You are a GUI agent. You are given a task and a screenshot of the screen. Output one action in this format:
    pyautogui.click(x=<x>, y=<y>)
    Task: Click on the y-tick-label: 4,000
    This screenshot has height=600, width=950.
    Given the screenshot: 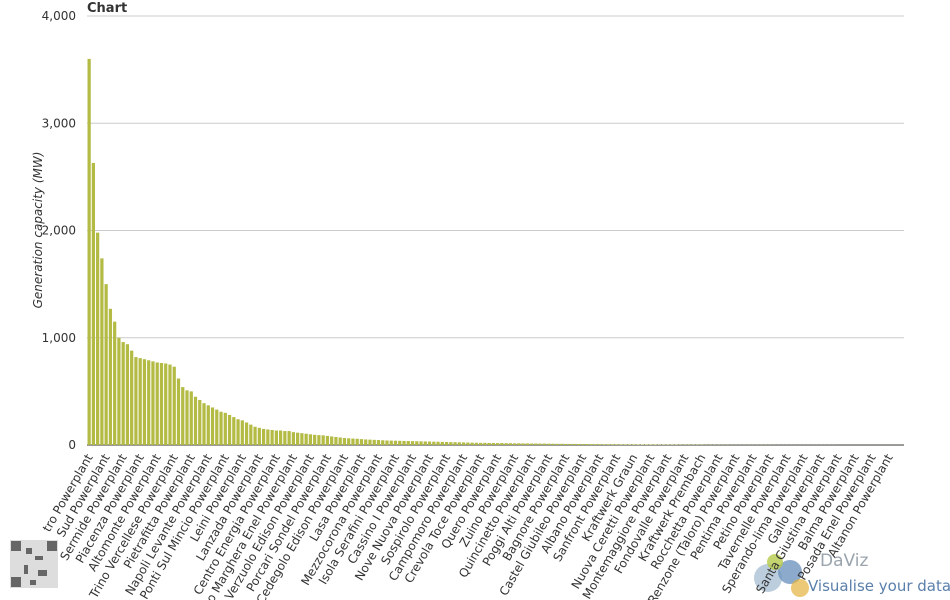 What is the action you would take?
    pyautogui.click(x=59, y=16)
    